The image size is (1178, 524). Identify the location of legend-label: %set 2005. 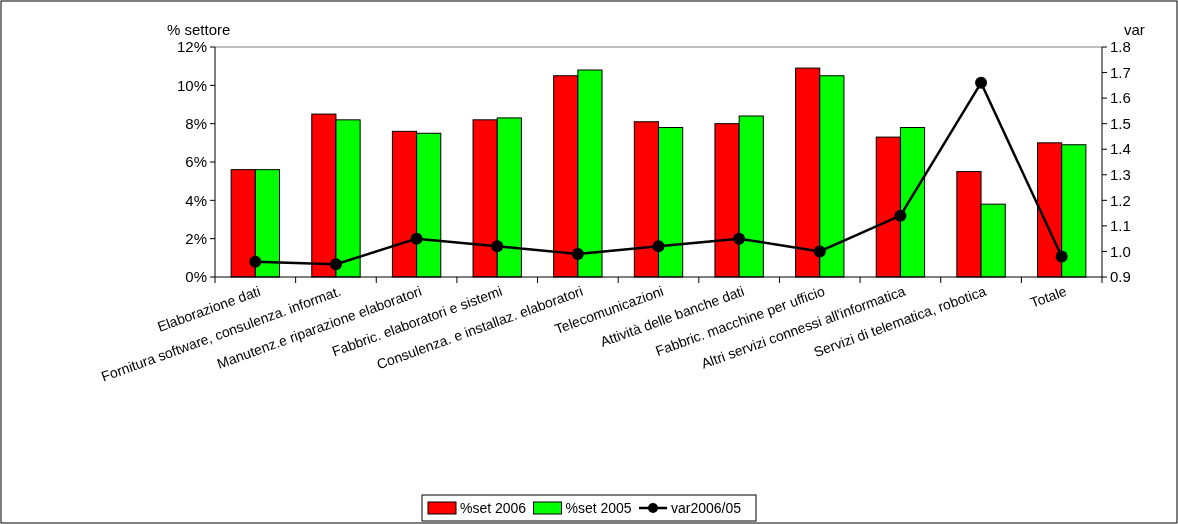
(598, 507).